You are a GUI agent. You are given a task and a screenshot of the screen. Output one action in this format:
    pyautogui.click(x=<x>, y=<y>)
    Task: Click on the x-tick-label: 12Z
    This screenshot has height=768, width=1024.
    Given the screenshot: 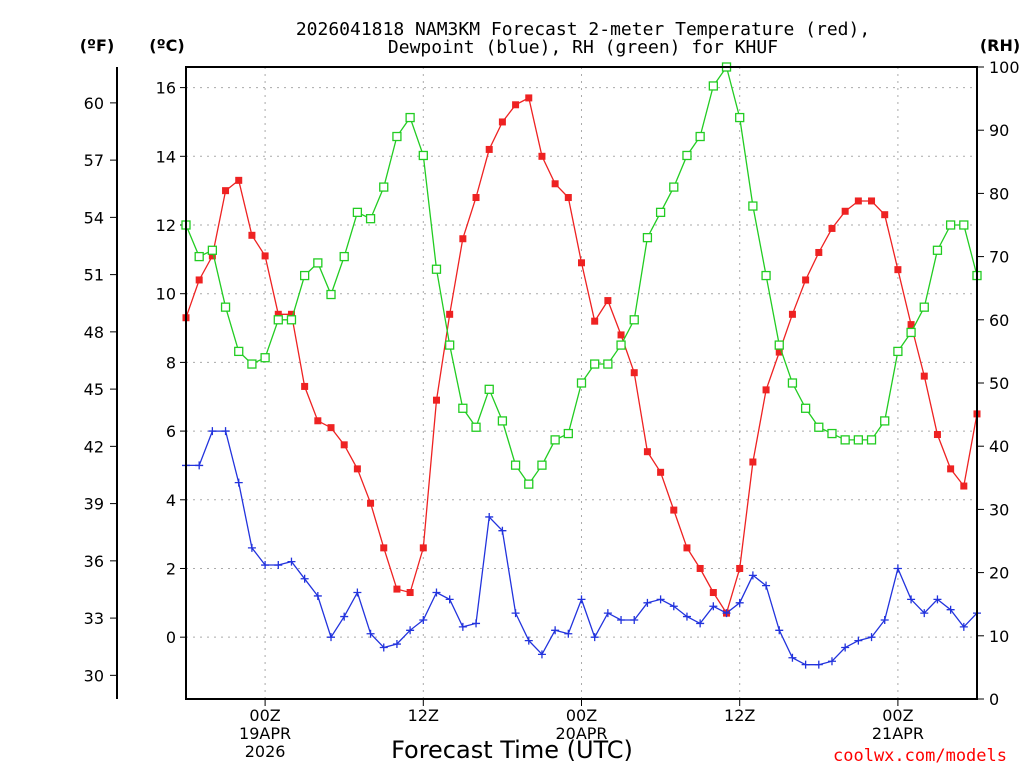 What is the action you would take?
    pyautogui.click(x=739, y=715)
    